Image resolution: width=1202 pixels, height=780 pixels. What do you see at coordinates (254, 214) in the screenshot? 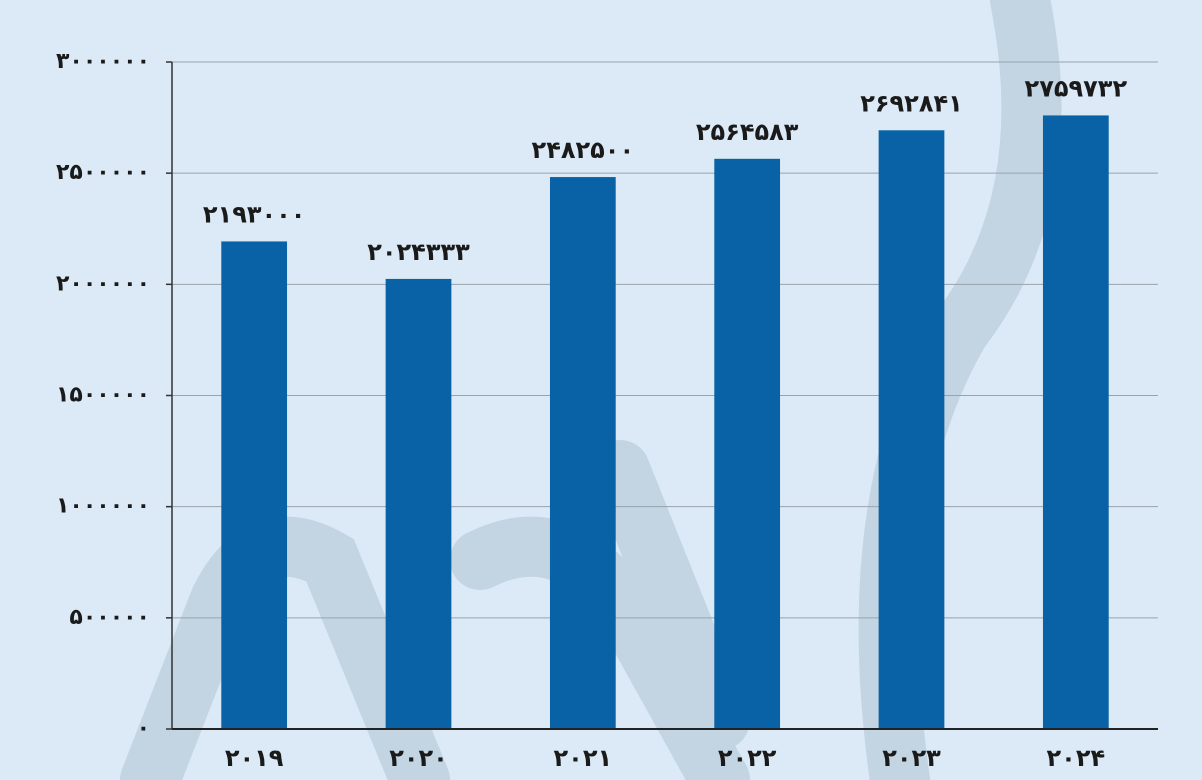
I see `value-label: ۲۱۹۳۰۰۰` at bounding box center [254, 214].